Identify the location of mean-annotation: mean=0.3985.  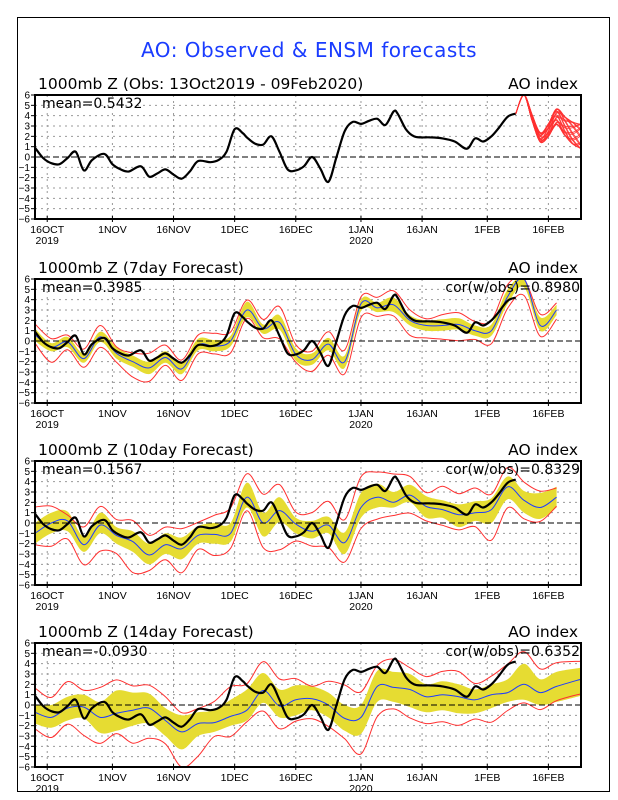
(92, 288).